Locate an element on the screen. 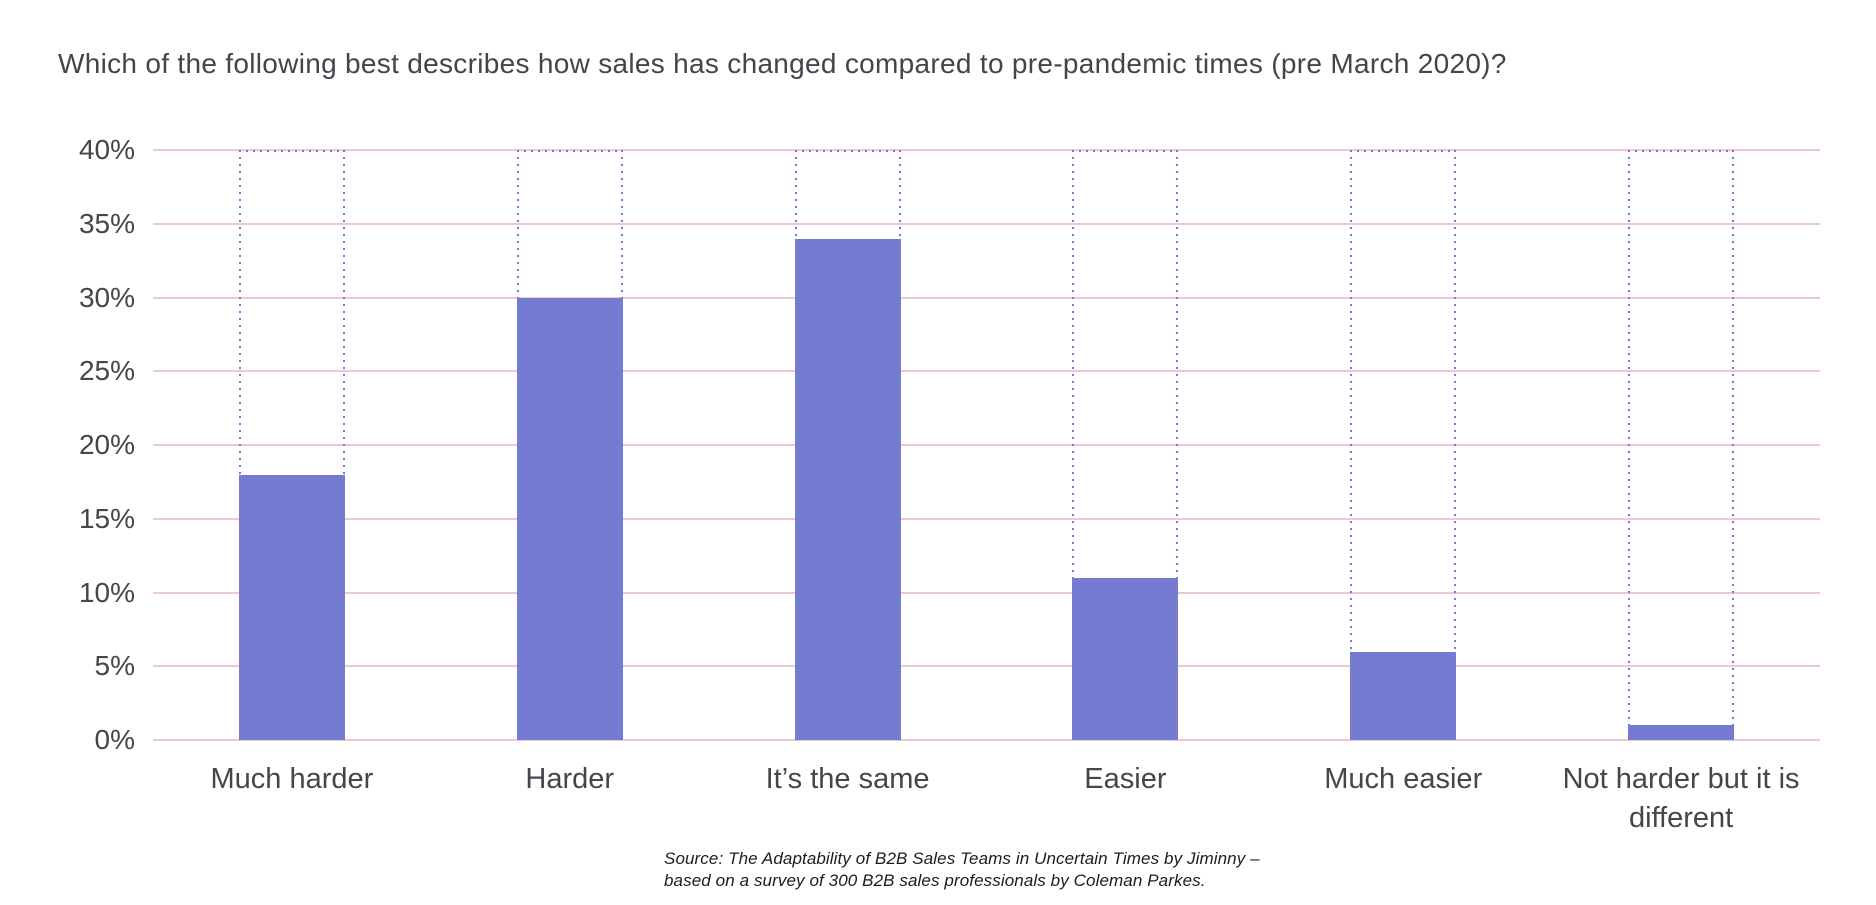 This screenshot has width=1876, height=905. bar-not-harder-but-it-is-different is located at coordinates (1681, 732).